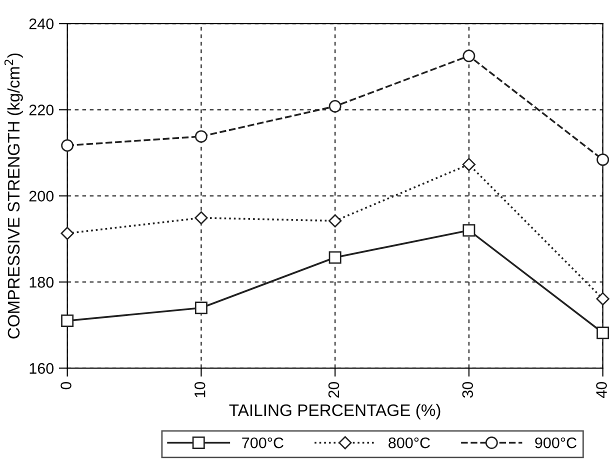  I want to click on y-tick-label: 160, so click(42, 368).